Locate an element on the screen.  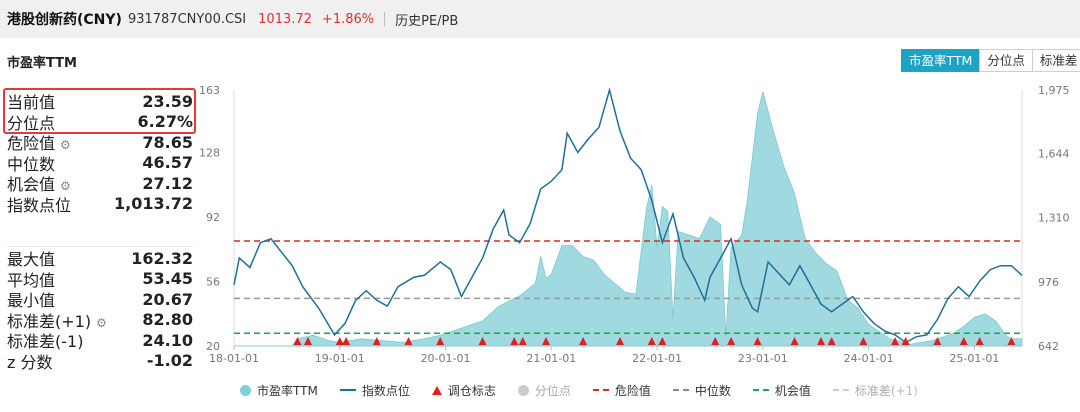
y-right-tick-label: 1,310 is located at coordinates (1054, 218).